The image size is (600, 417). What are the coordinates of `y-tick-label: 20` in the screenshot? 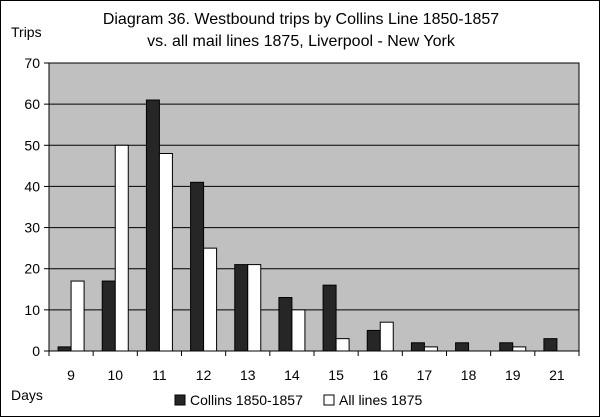 It's located at (32, 269).